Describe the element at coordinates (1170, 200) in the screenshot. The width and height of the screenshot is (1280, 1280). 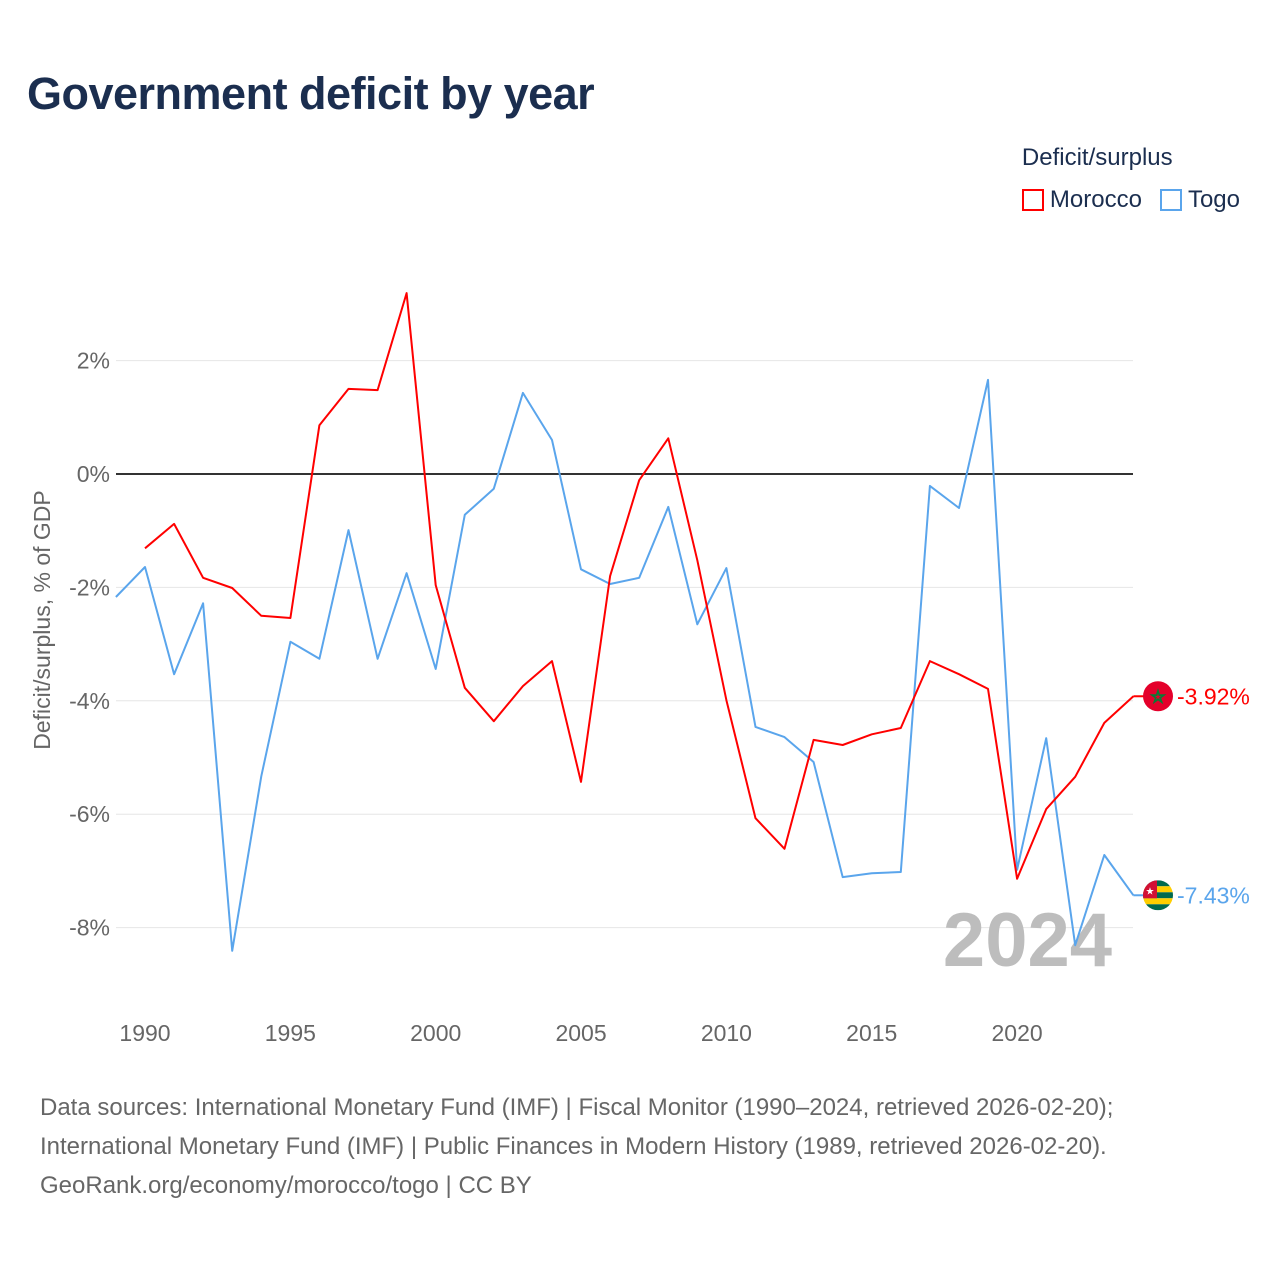
I see `legend-swatch-togo` at that location.